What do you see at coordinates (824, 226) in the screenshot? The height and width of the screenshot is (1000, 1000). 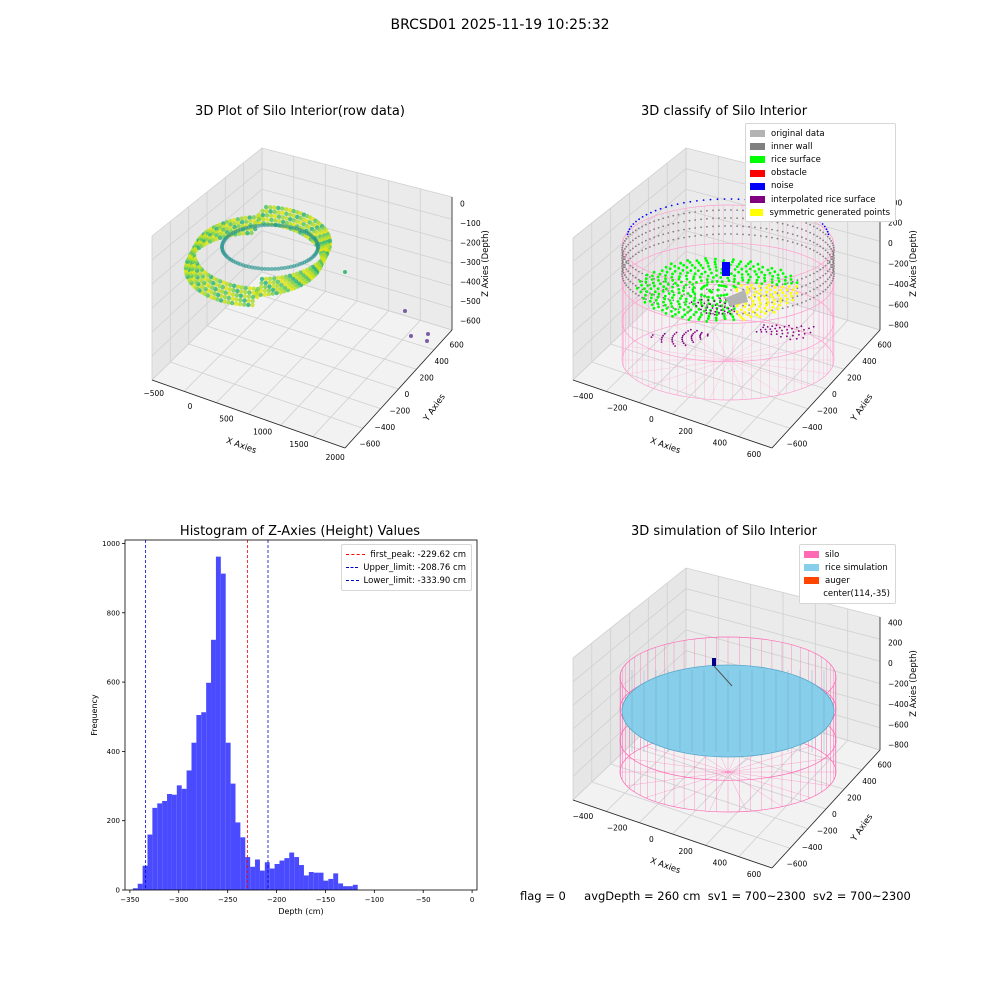 I see `noise-point` at bounding box center [824, 226].